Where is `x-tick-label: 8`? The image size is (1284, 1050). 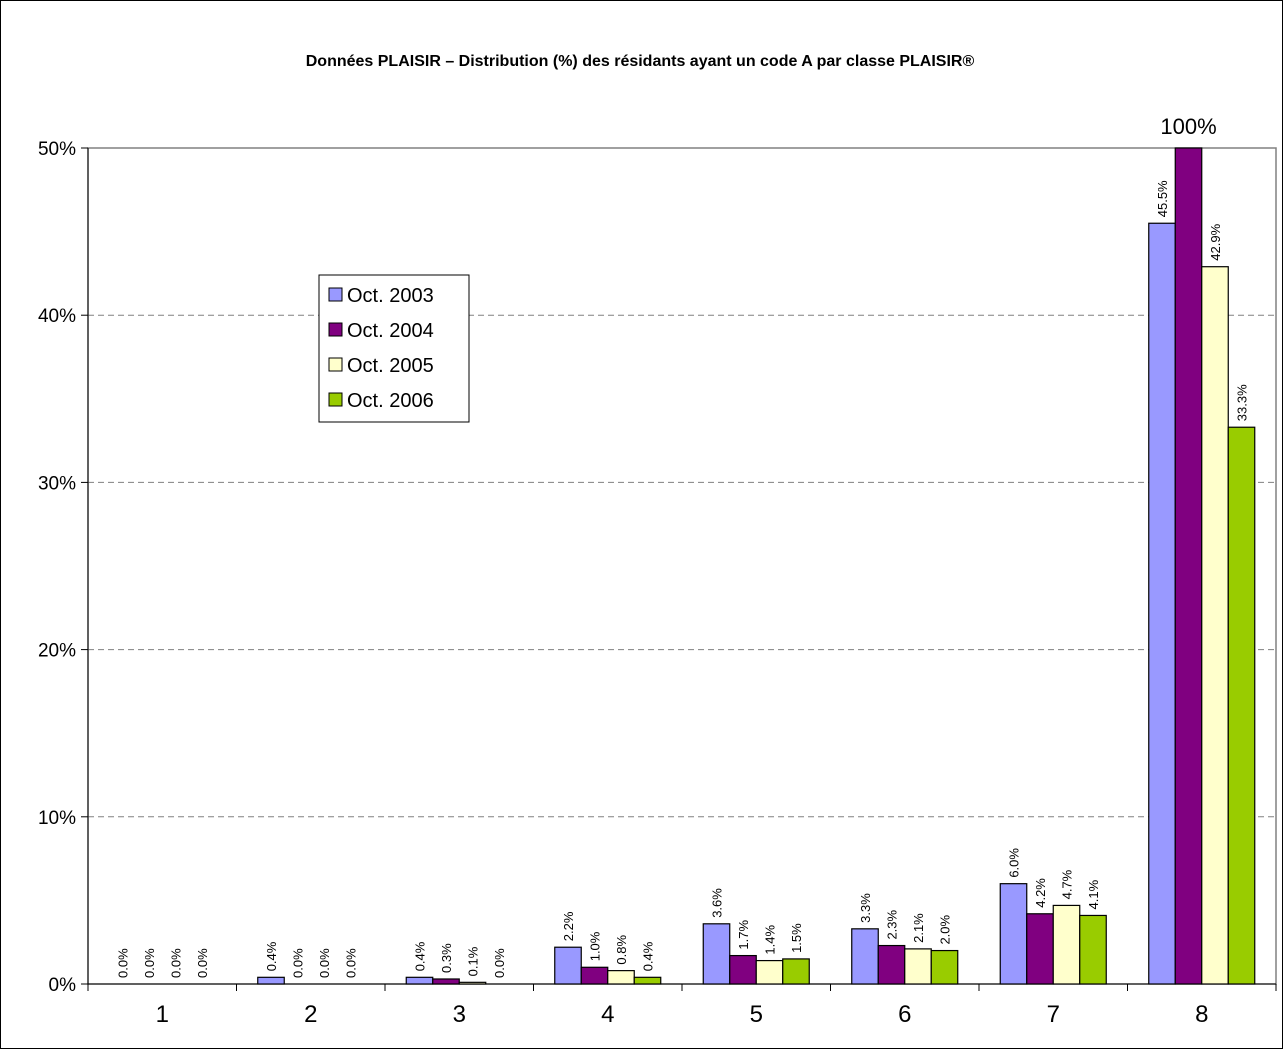 x-tick-label: 8 is located at coordinates (1201, 1014).